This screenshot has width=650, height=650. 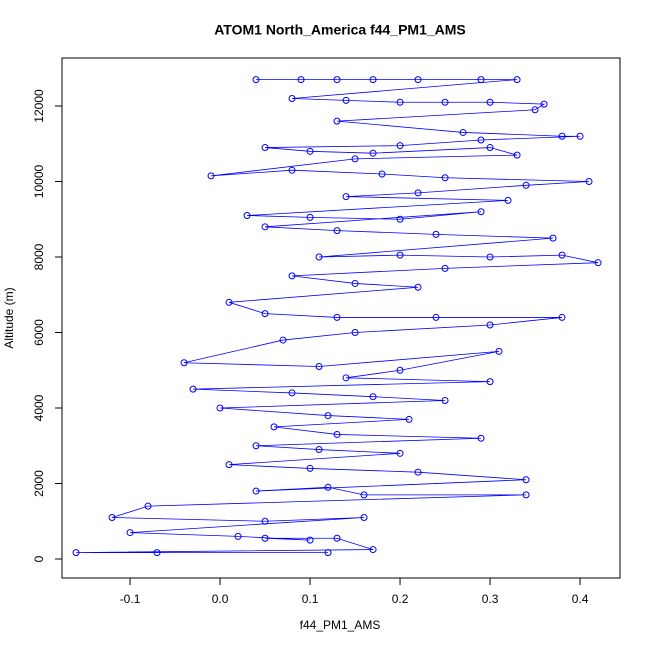 What do you see at coordinates (130, 599) in the screenshot?
I see `x-tick-label: -0.1` at bounding box center [130, 599].